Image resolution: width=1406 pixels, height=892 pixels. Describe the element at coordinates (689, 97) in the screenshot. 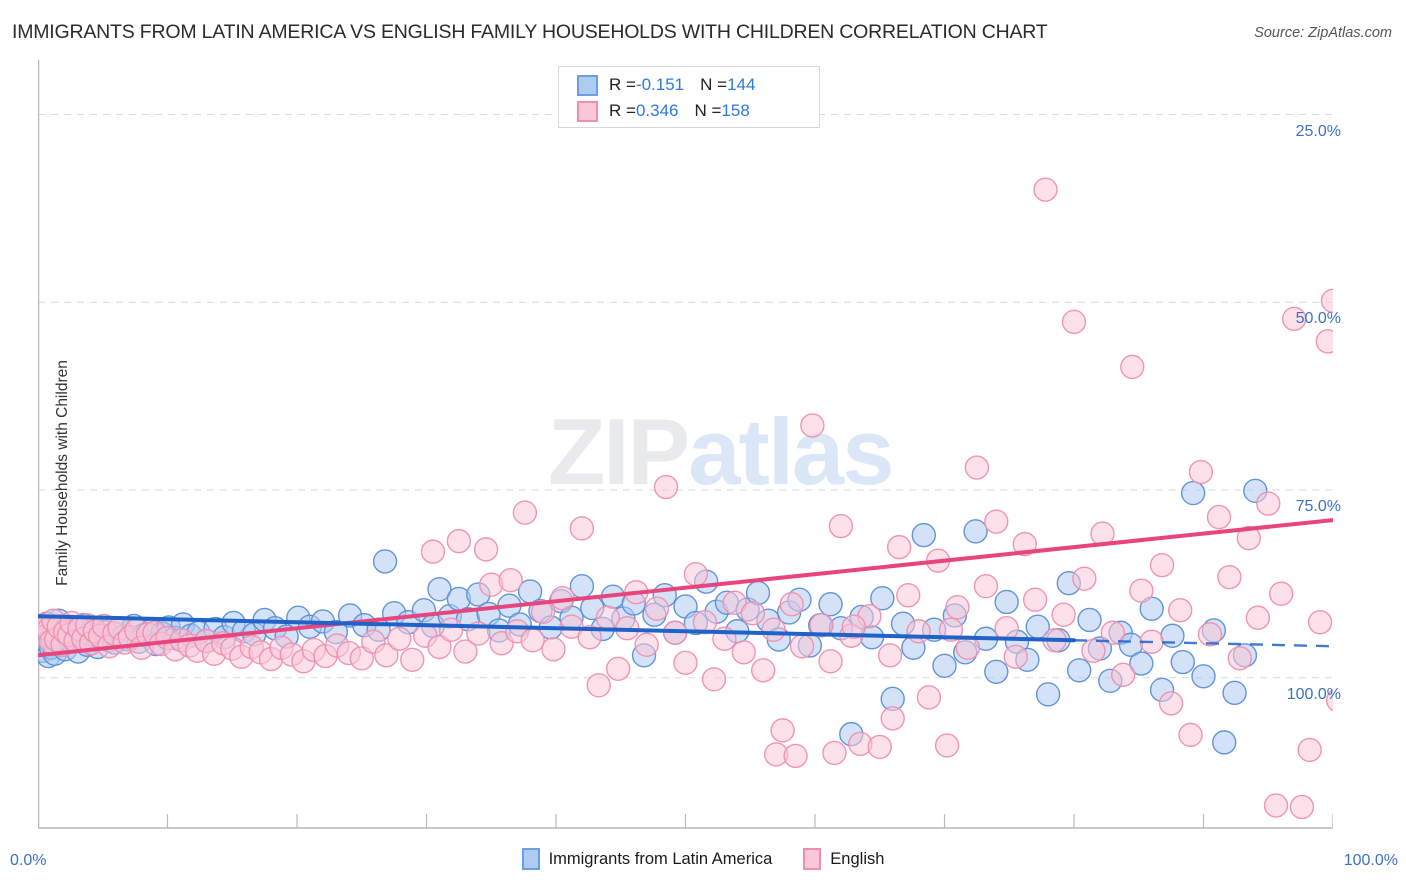

I see `stats-legend: R = -0.151 N = 144 R = 0.346 N = 158` at that location.